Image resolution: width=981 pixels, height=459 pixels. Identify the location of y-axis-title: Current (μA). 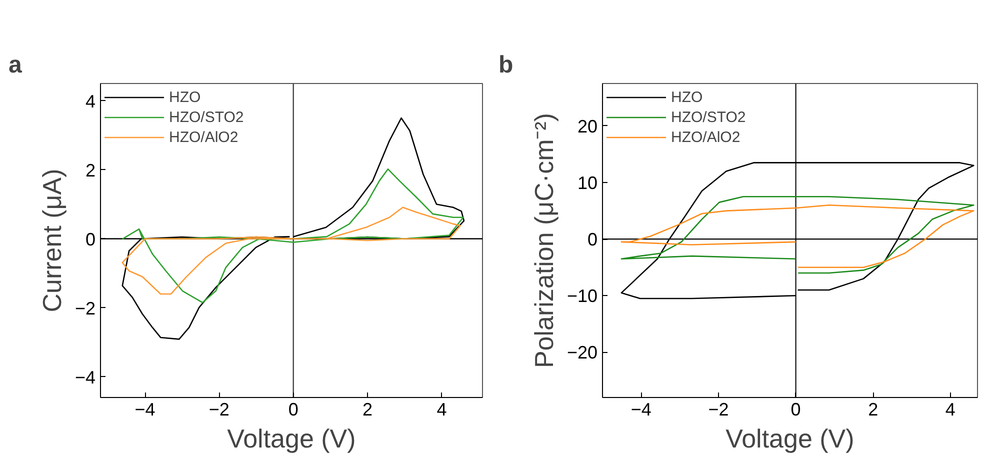
(51, 240).